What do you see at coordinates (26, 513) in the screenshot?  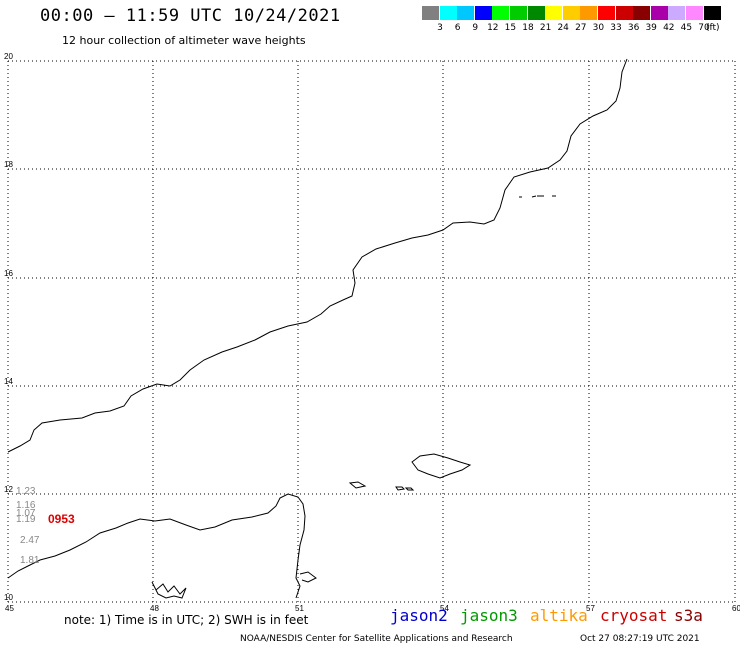 I see `swh-value: 1.07` at bounding box center [26, 513].